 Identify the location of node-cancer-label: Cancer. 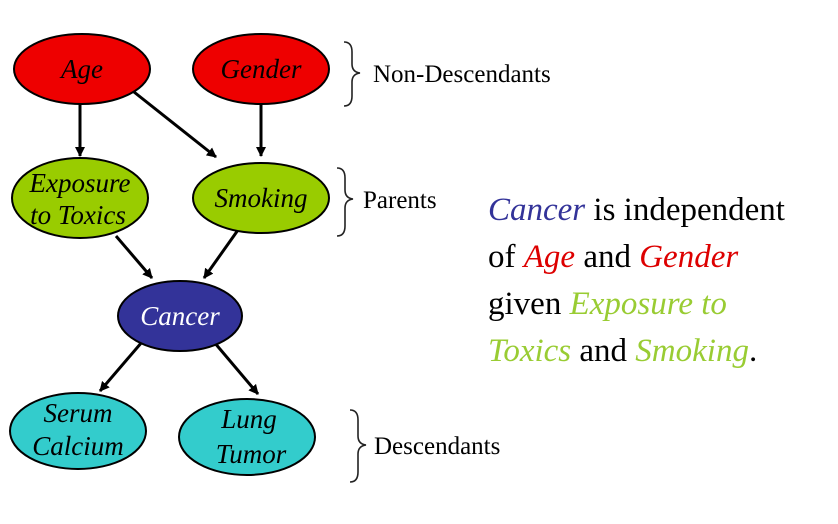
(180, 316).